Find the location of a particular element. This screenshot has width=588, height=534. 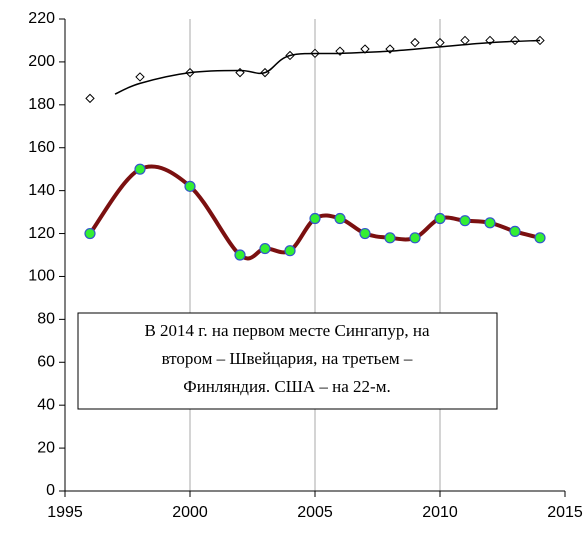

x-tick-label: 2015 is located at coordinates (565, 512).